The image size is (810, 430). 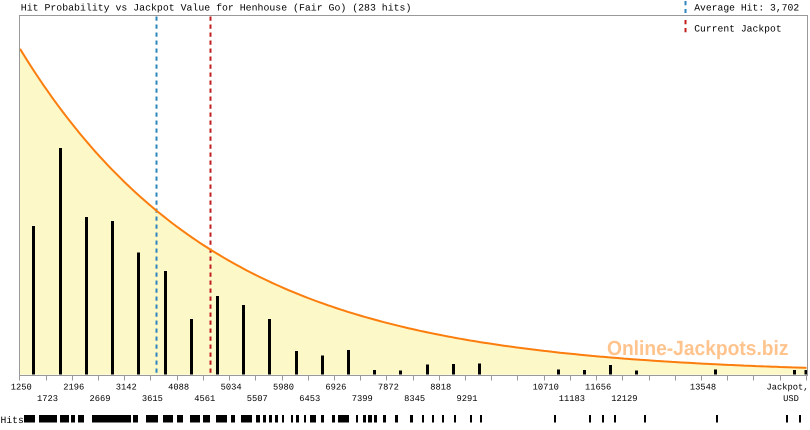 What do you see at coordinates (99, 399) in the screenshot?
I see `svg-text: 2669` at bounding box center [99, 399].